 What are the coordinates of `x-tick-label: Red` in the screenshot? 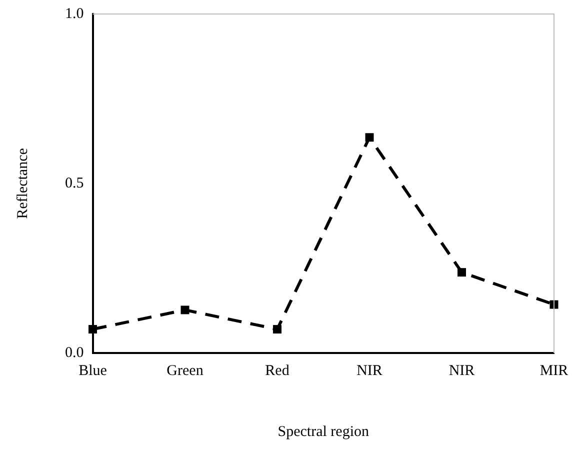 It's located at (277, 370).